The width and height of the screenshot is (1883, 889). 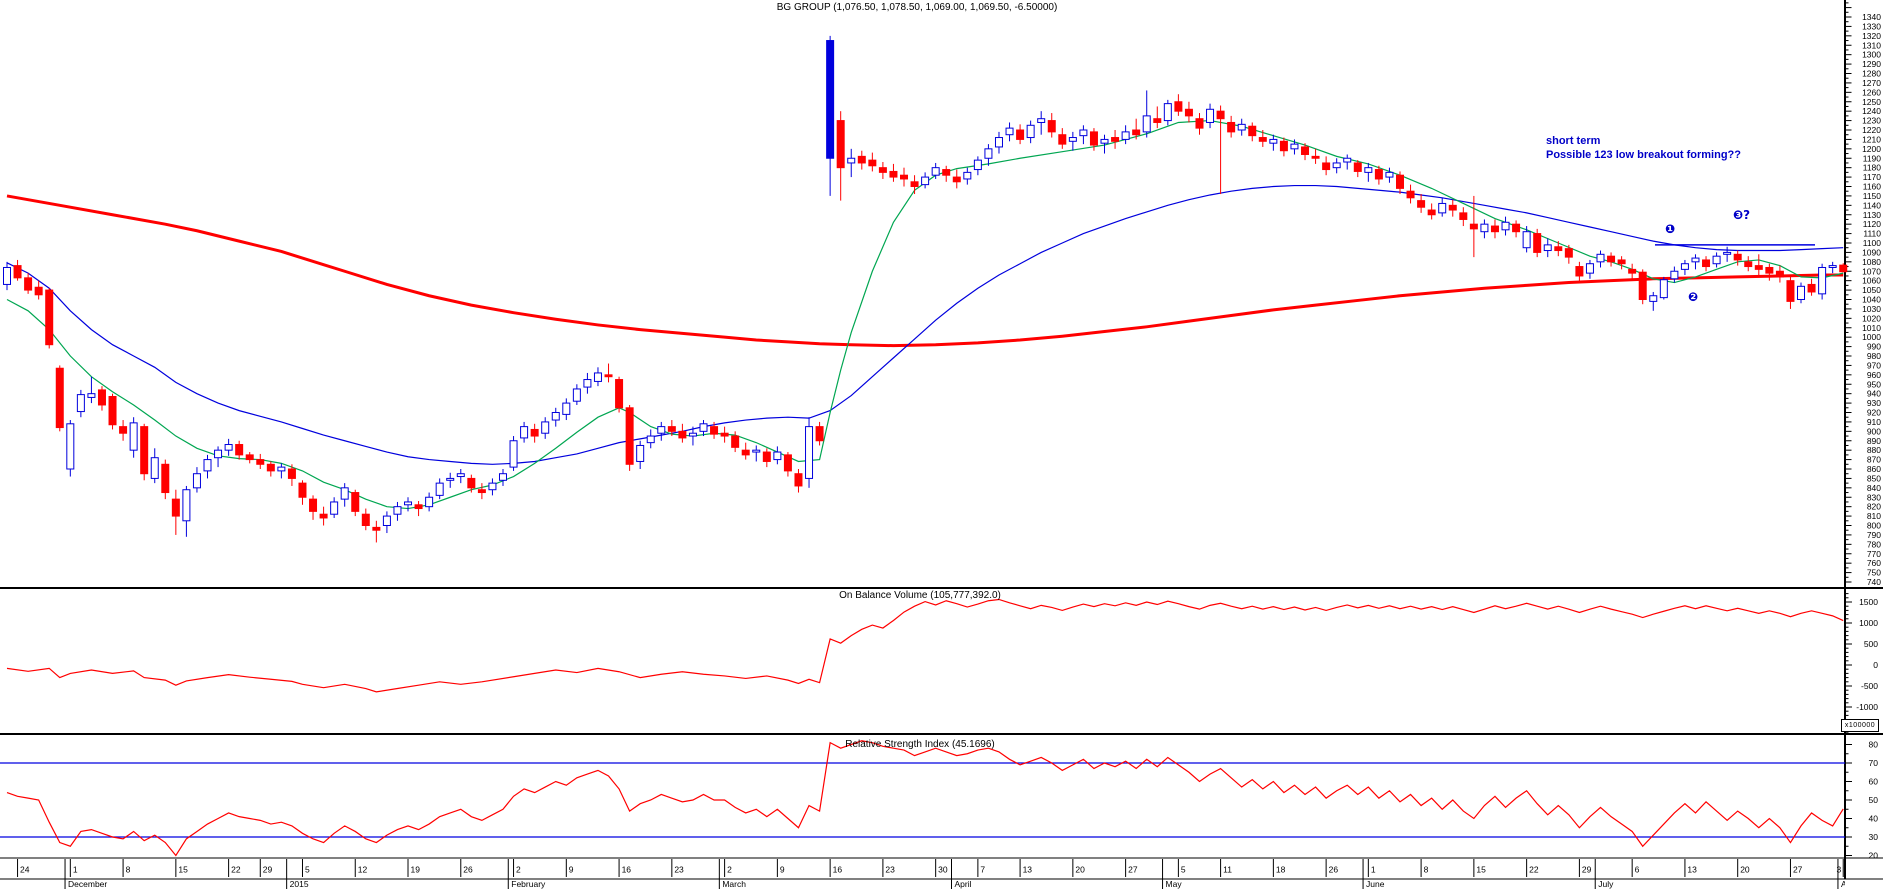 What do you see at coordinates (1861, 800) in the screenshot?
I see `rsi-axis: 20 30 40 50 60 70 80` at bounding box center [1861, 800].